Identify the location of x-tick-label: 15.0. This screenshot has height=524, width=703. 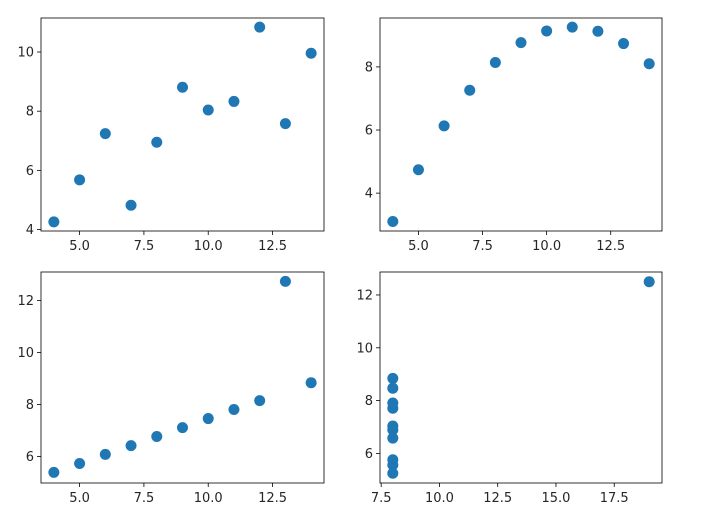
(555, 498).